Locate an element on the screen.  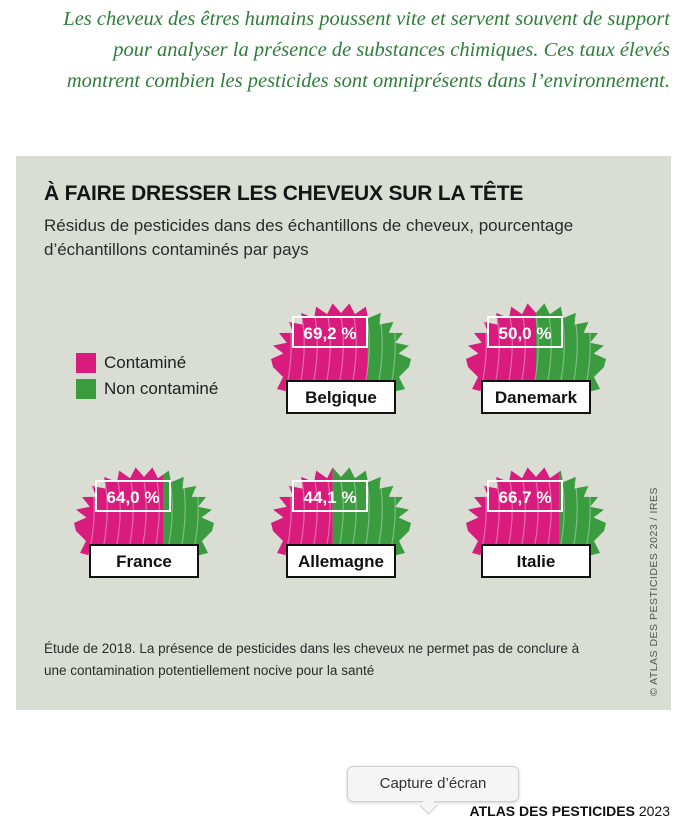
hair-mark-4: 66,7 % Italie is located at coordinates (536, 522).